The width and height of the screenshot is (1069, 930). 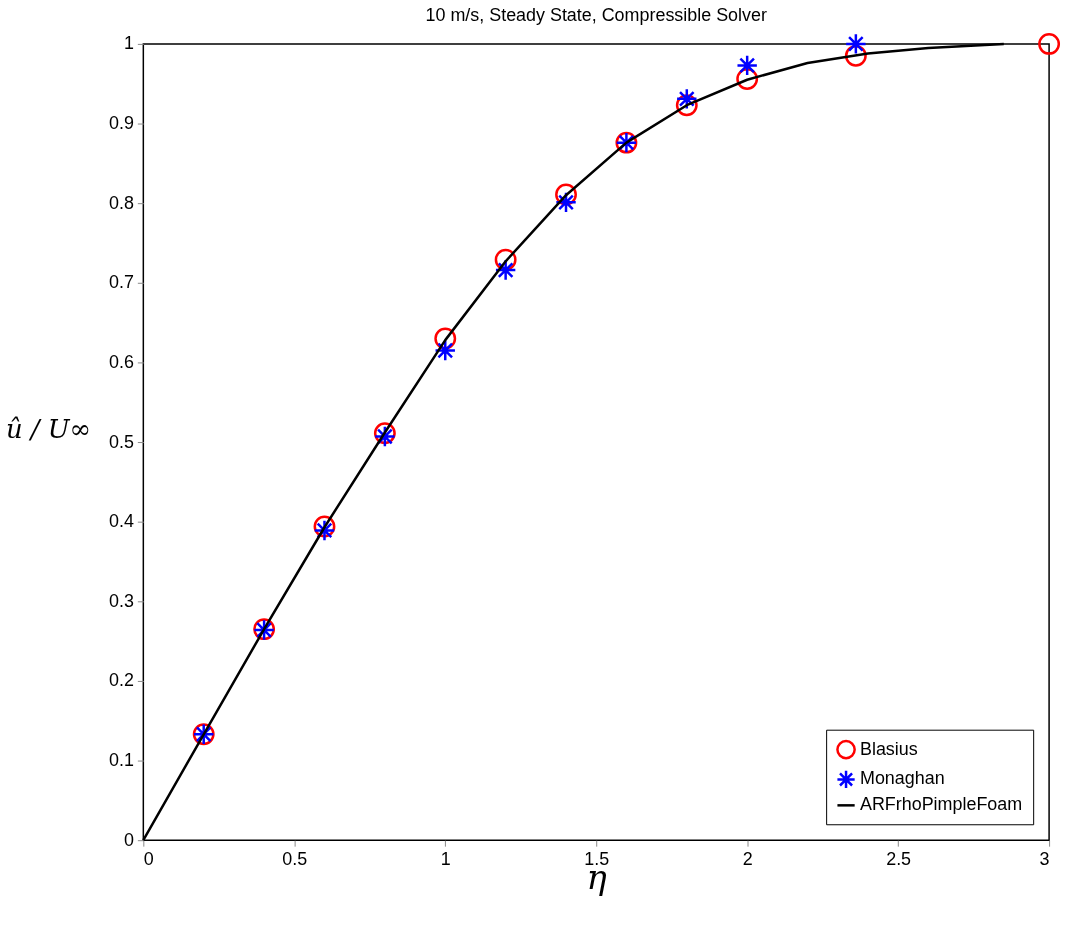 I want to click on legend-label: ARFrhoPimpleFoam, so click(x=941, y=804).